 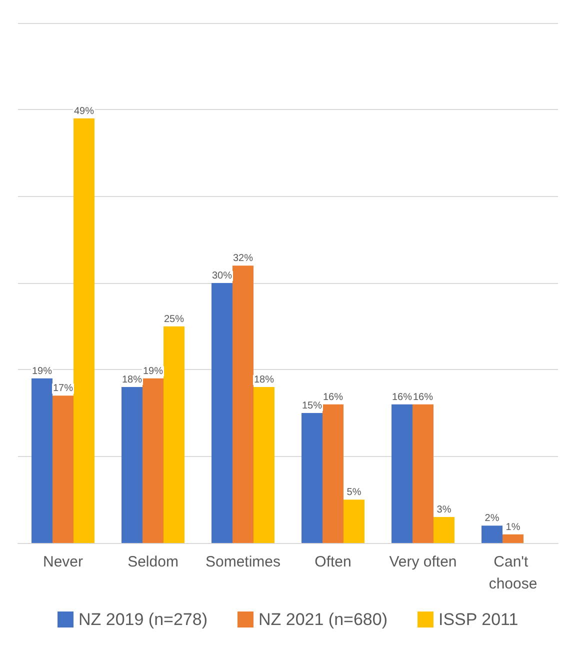 What do you see at coordinates (354, 492) in the screenshot?
I see `data-label: 5%` at bounding box center [354, 492].